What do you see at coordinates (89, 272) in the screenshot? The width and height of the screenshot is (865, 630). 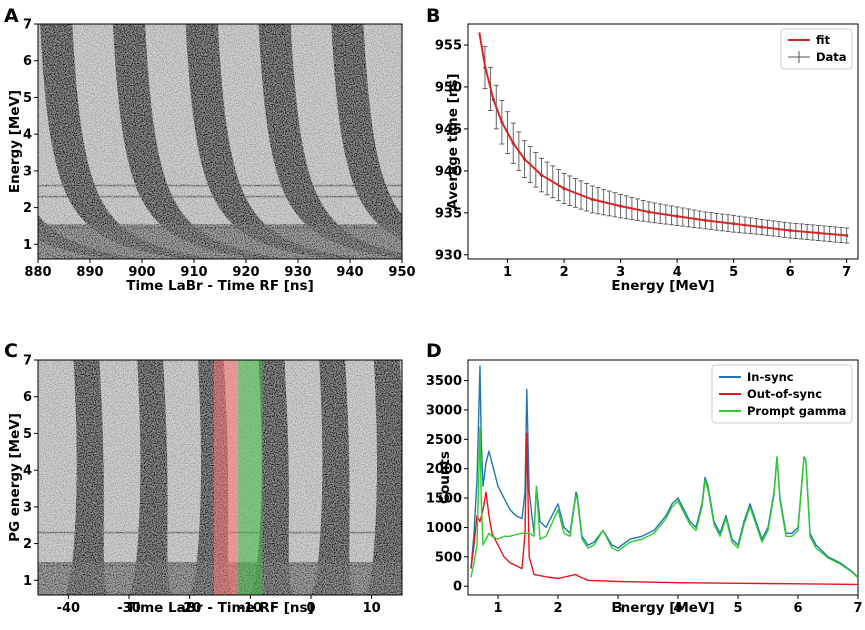 I see `panel-a-xtick-label: 890` at bounding box center [89, 272].